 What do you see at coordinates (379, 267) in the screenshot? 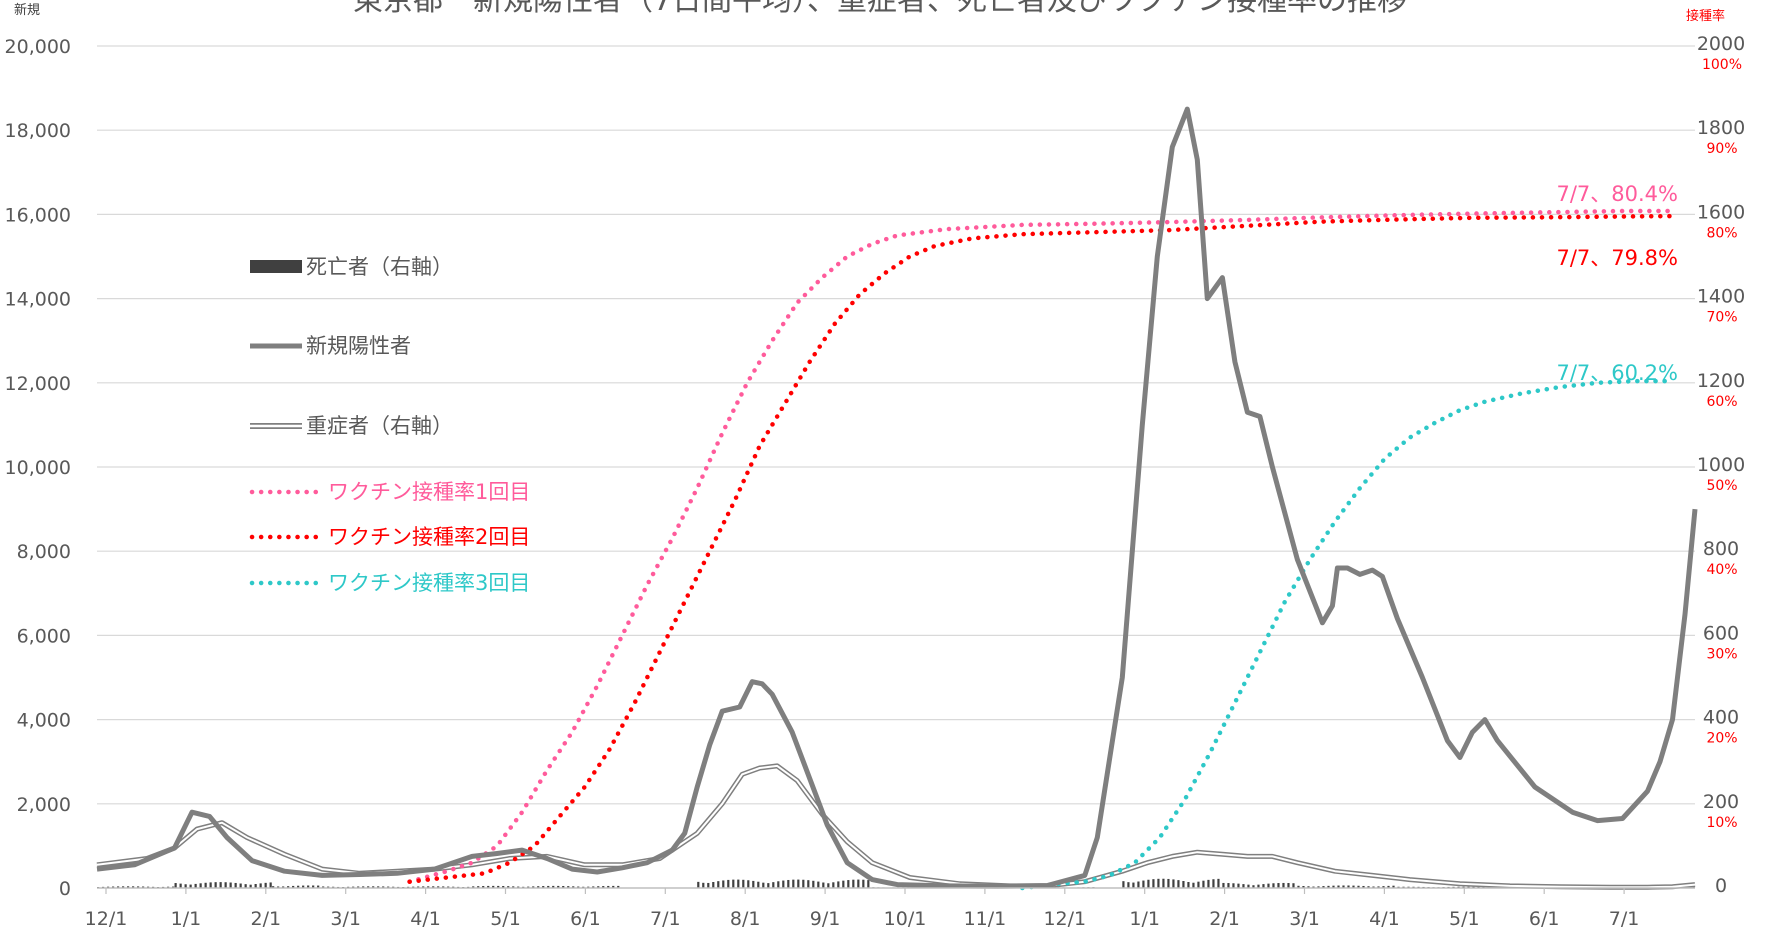
I see `legend-label: 死亡者（右軸）` at bounding box center [379, 267].